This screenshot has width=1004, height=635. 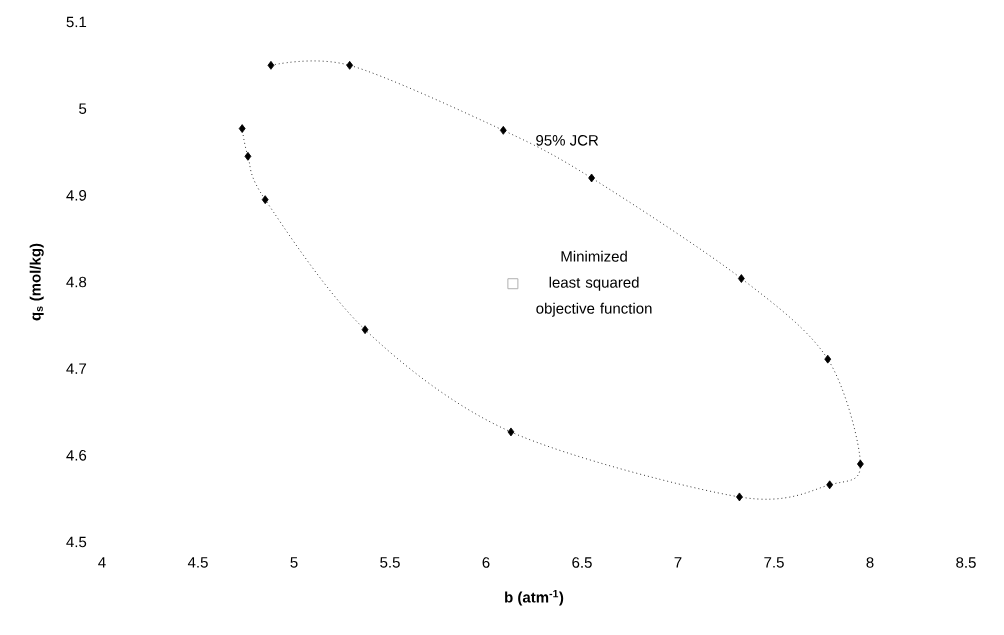 What do you see at coordinates (567, 140) in the screenshot?
I see `series-label: 95% JCR` at bounding box center [567, 140].